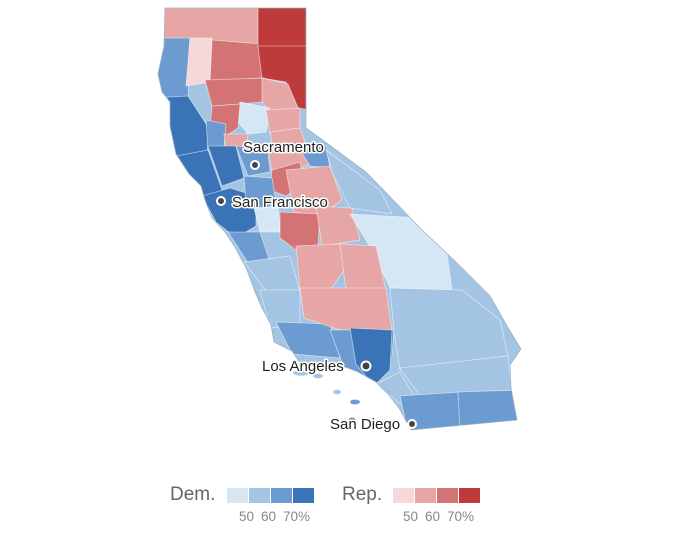 The width and height of the screenshot is (680, 541). I want to click on island-anacapa, so click(318, 376).